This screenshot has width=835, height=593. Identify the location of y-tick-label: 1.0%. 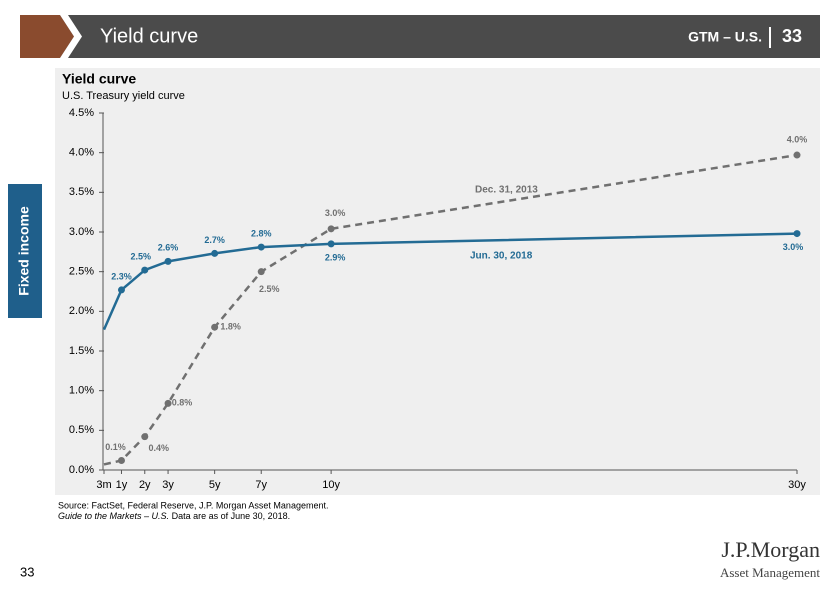
(81, 391).